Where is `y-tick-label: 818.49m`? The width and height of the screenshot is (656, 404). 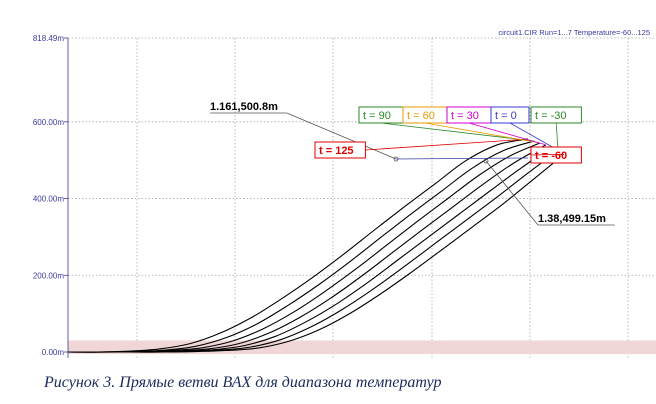 y-tick-label: 818.49m is located at coordinates (48, 38).